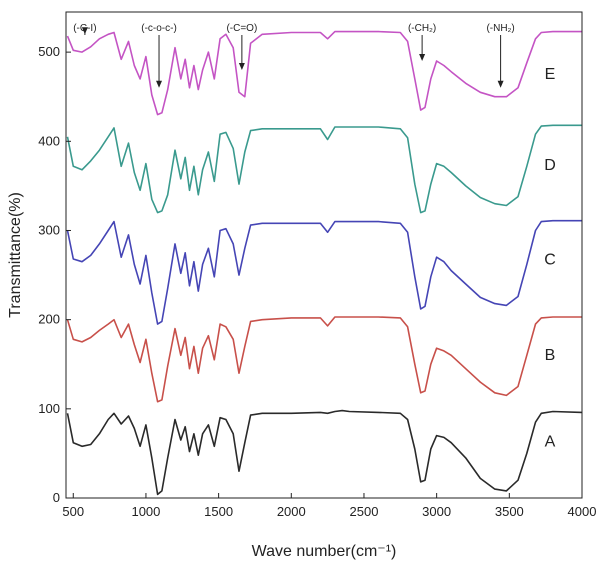  I want to click on series-line-E, so click(324, 73).